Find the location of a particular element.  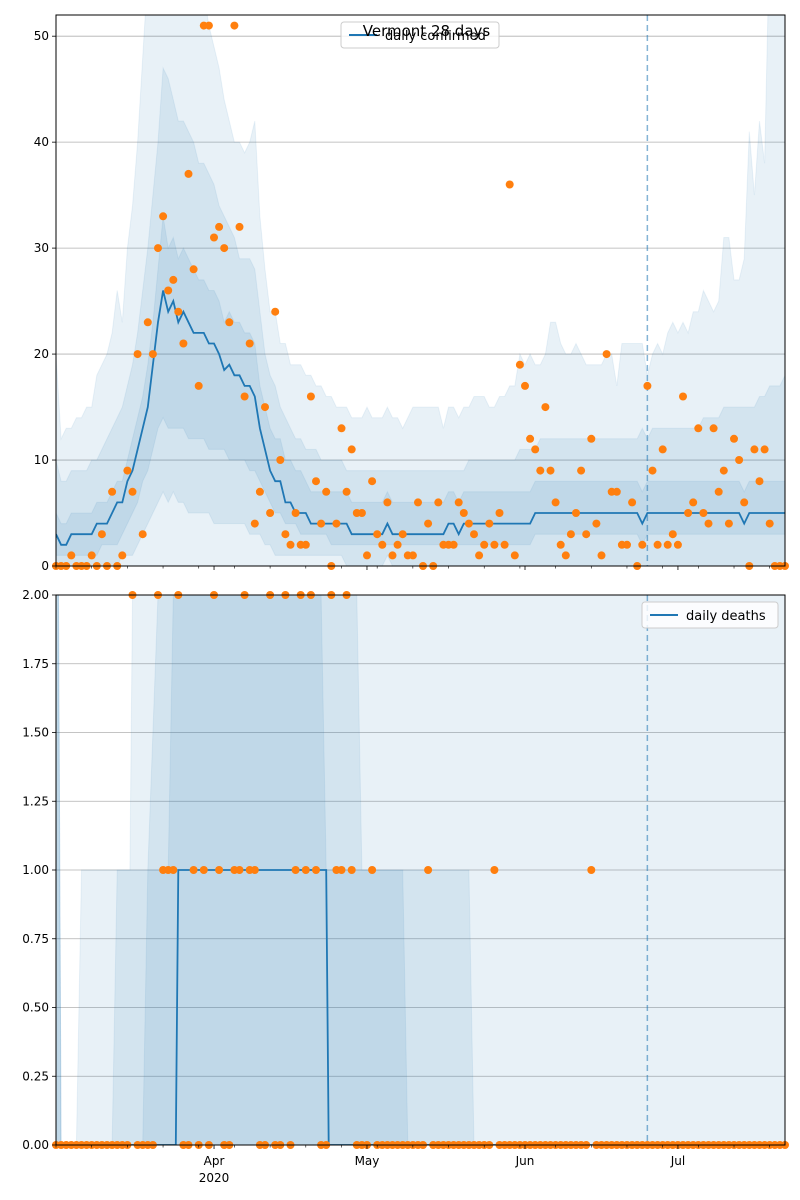

legend-label: daily deaths is located at coordinates (726, 616).